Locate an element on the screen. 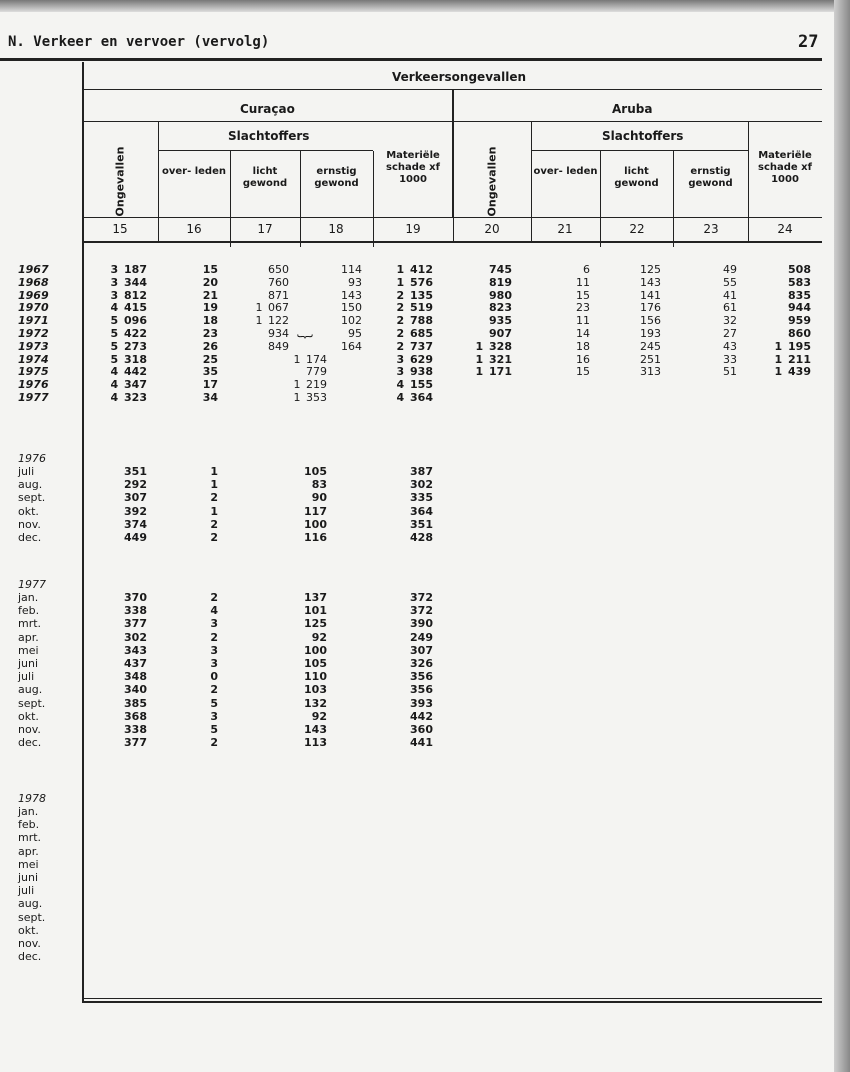 The height and width of the screenshot is (1072, 850). table-cell: 871 is located at coordinates (278, 295).